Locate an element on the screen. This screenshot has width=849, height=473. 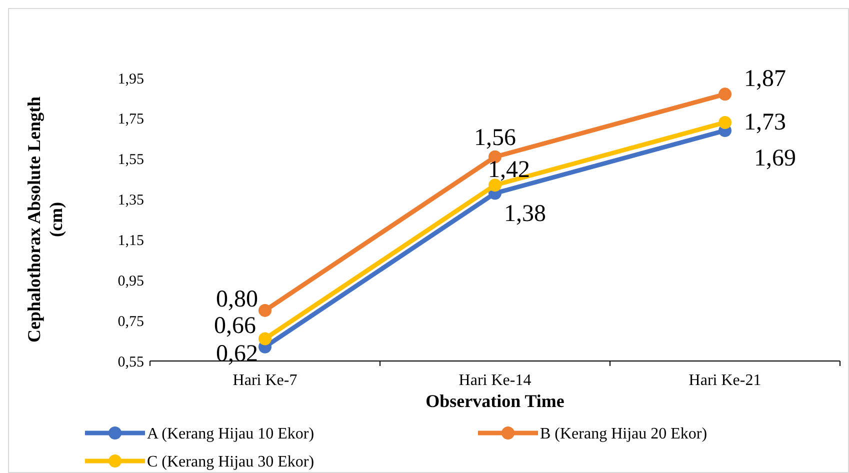
data-label: 1,69 is located at coordinates (775, 159).